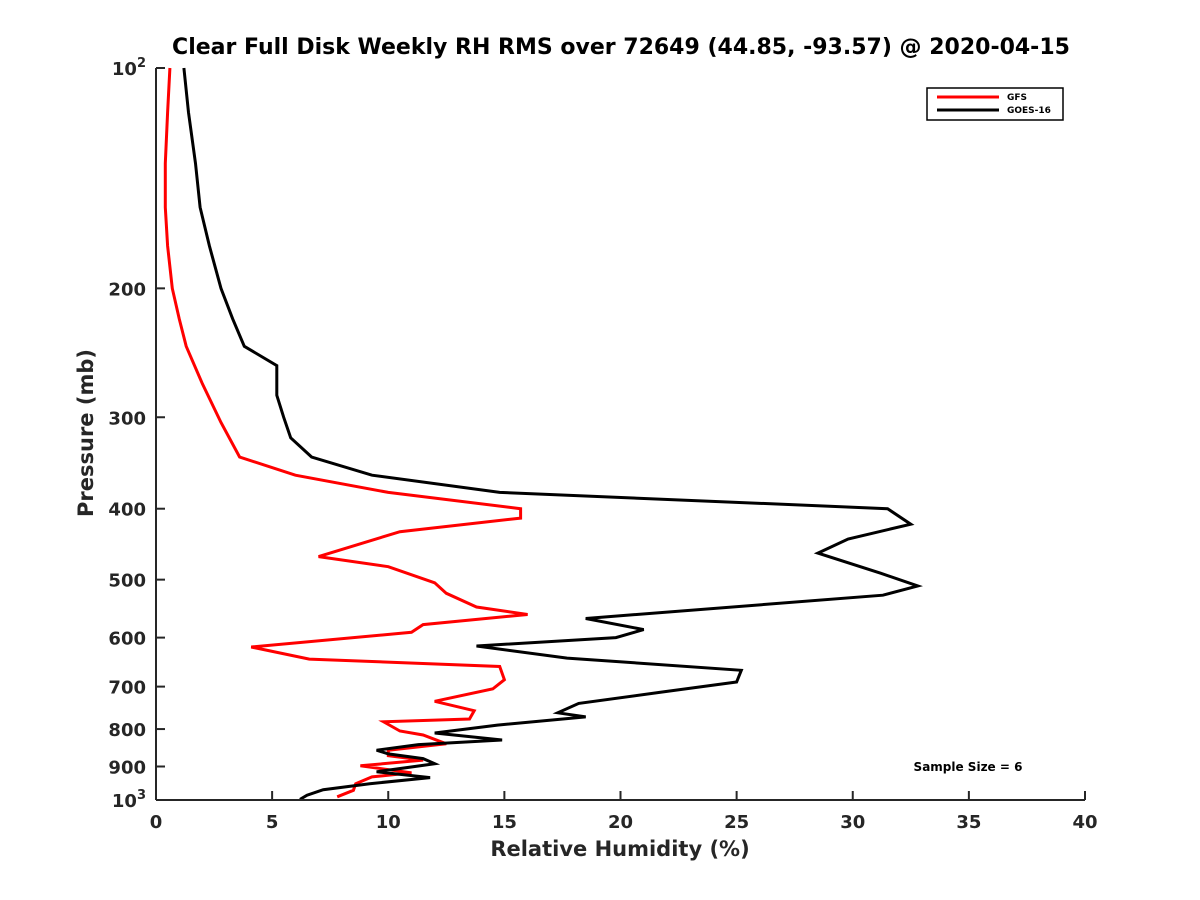 The height and width of the screenshot is (900, 1200). Describe the element at coordinates (127, 418) in the screenshot. I see `y-tick-label: 300` at that location.